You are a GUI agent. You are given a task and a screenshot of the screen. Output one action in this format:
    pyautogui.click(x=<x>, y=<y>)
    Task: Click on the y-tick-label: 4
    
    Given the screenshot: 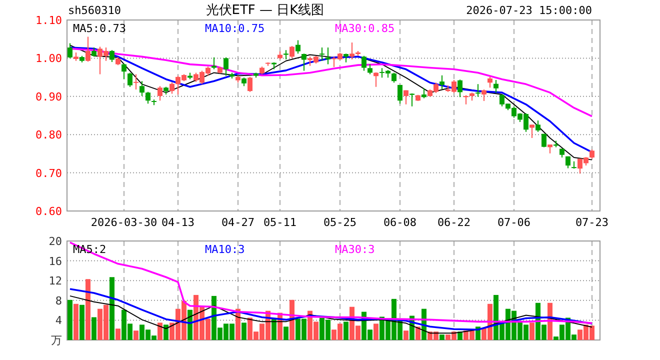 What is the action you would take?
    pyautogui.click(x=58, y=321)
    